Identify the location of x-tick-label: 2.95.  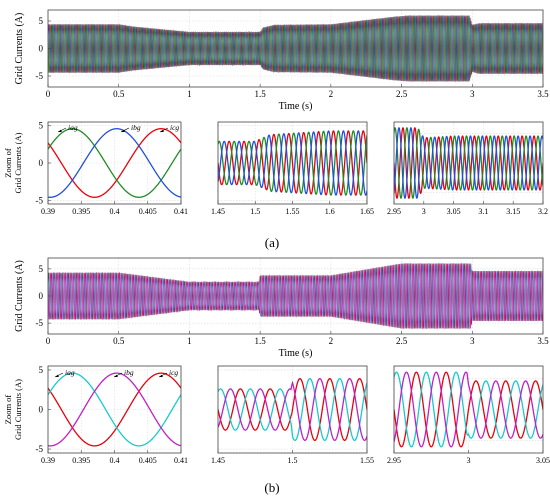
(394, 211).